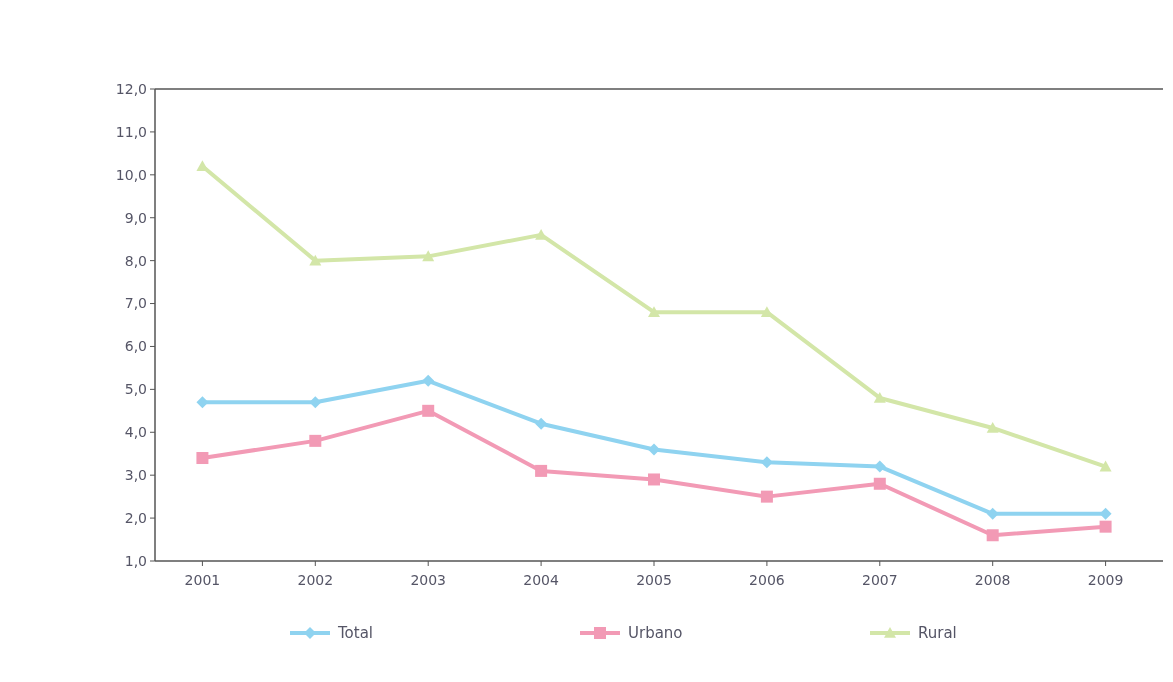  What do you see at coordinates (767, 580) in the screenshot?
I see `x-tick-label: 2006` at bounding box center [767, 580].